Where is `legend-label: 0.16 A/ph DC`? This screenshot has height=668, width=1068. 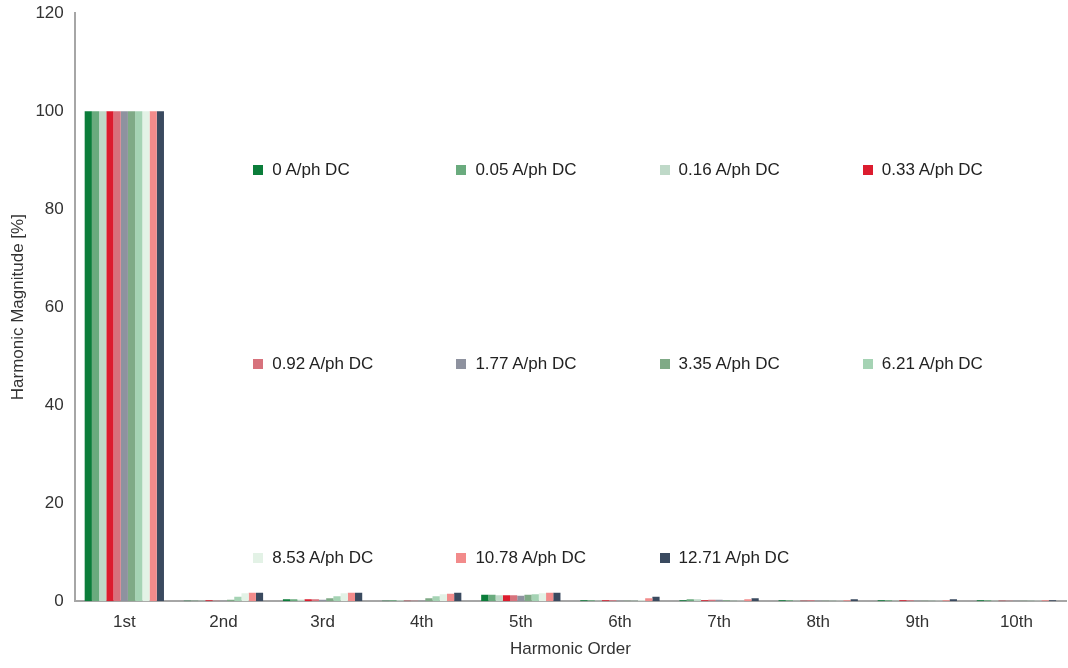 legend-label: 0.16 A/ph DC is located at coordinates (729, 170).